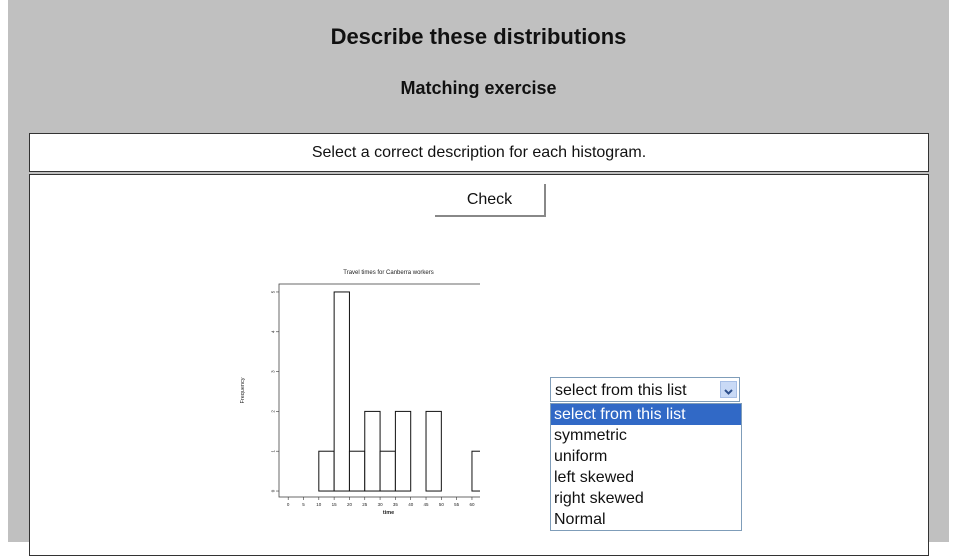 The width and height of the screenshot is (957, 556). What do you see at coordinates (273, 371) in the screenshot?
I see `y-tick-label: 3` at bounding box center [273, 371].